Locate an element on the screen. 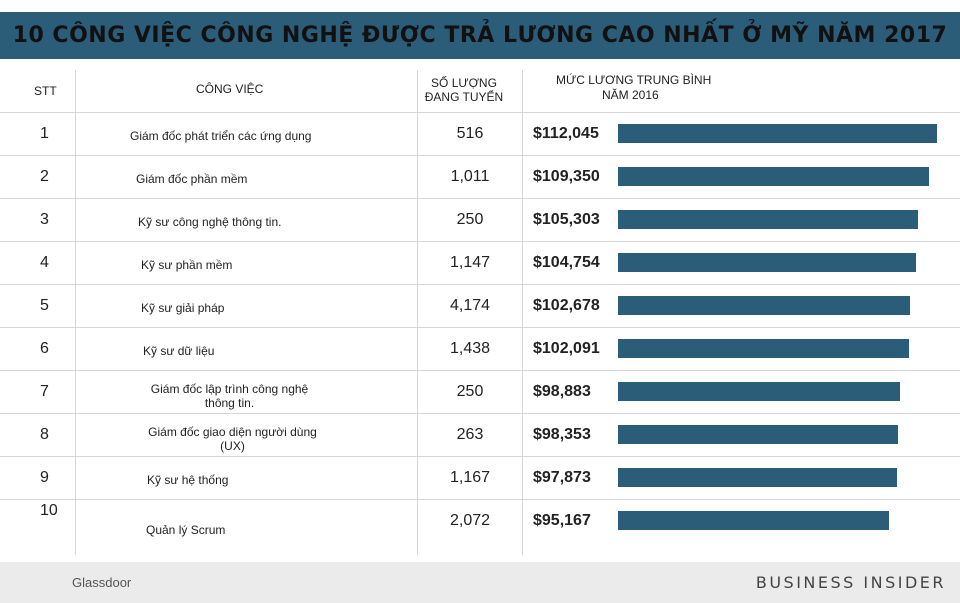 The width and height of the screenshot is (960, 603). row-openings: 1,438 is located at coordinates (470, 348).